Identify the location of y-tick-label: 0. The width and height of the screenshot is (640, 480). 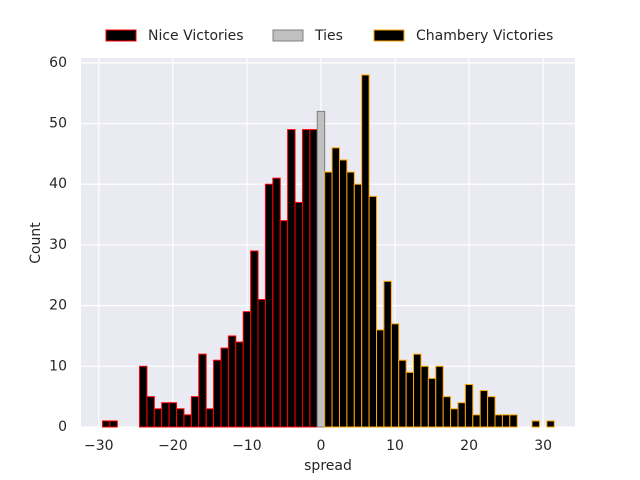
(62, 427).